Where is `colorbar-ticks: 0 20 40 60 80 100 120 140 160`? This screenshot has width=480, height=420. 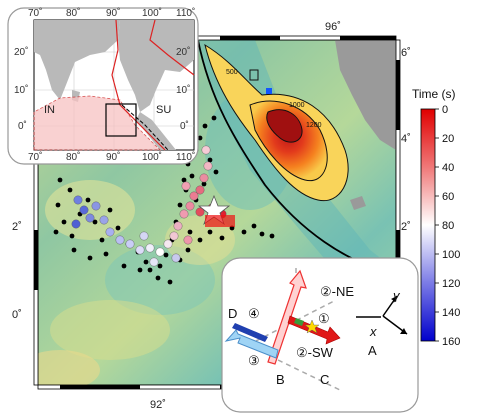
colorbar-ticks: 0 20 40 60 80 100 120 140 160 is located at coordinates (447, 226).